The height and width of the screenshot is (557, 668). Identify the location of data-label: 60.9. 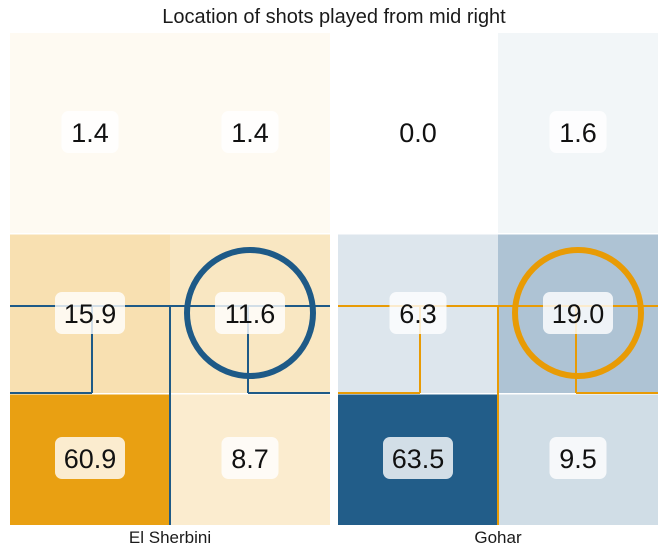
(90, 459).